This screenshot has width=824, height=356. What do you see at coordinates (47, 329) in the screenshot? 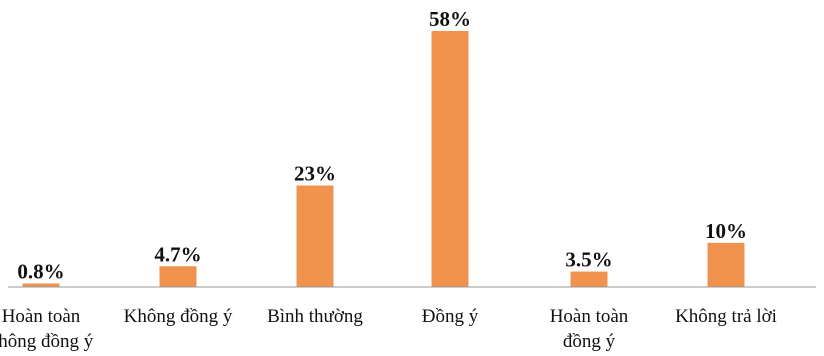
I see `x-tick-label-0: Hoàn toàn không đồng ý` at bounding box center [47, 329].